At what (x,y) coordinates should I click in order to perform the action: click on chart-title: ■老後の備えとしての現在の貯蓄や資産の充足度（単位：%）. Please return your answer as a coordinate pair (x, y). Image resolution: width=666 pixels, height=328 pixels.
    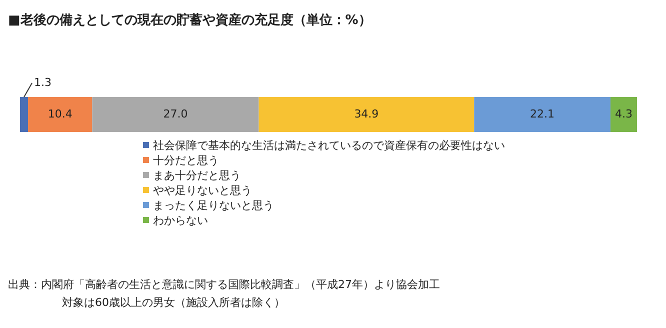
    Looking at the image, I should click on (190, 20).